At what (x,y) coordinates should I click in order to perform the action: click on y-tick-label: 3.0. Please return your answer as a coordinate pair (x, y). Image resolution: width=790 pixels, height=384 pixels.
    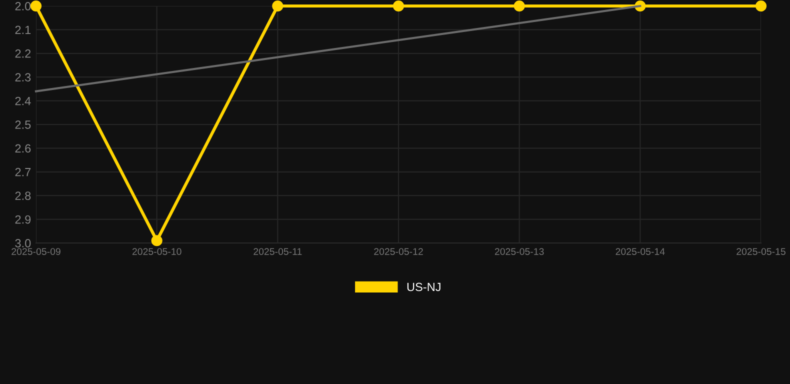
    Looking at the image, I should click on (23, 243).